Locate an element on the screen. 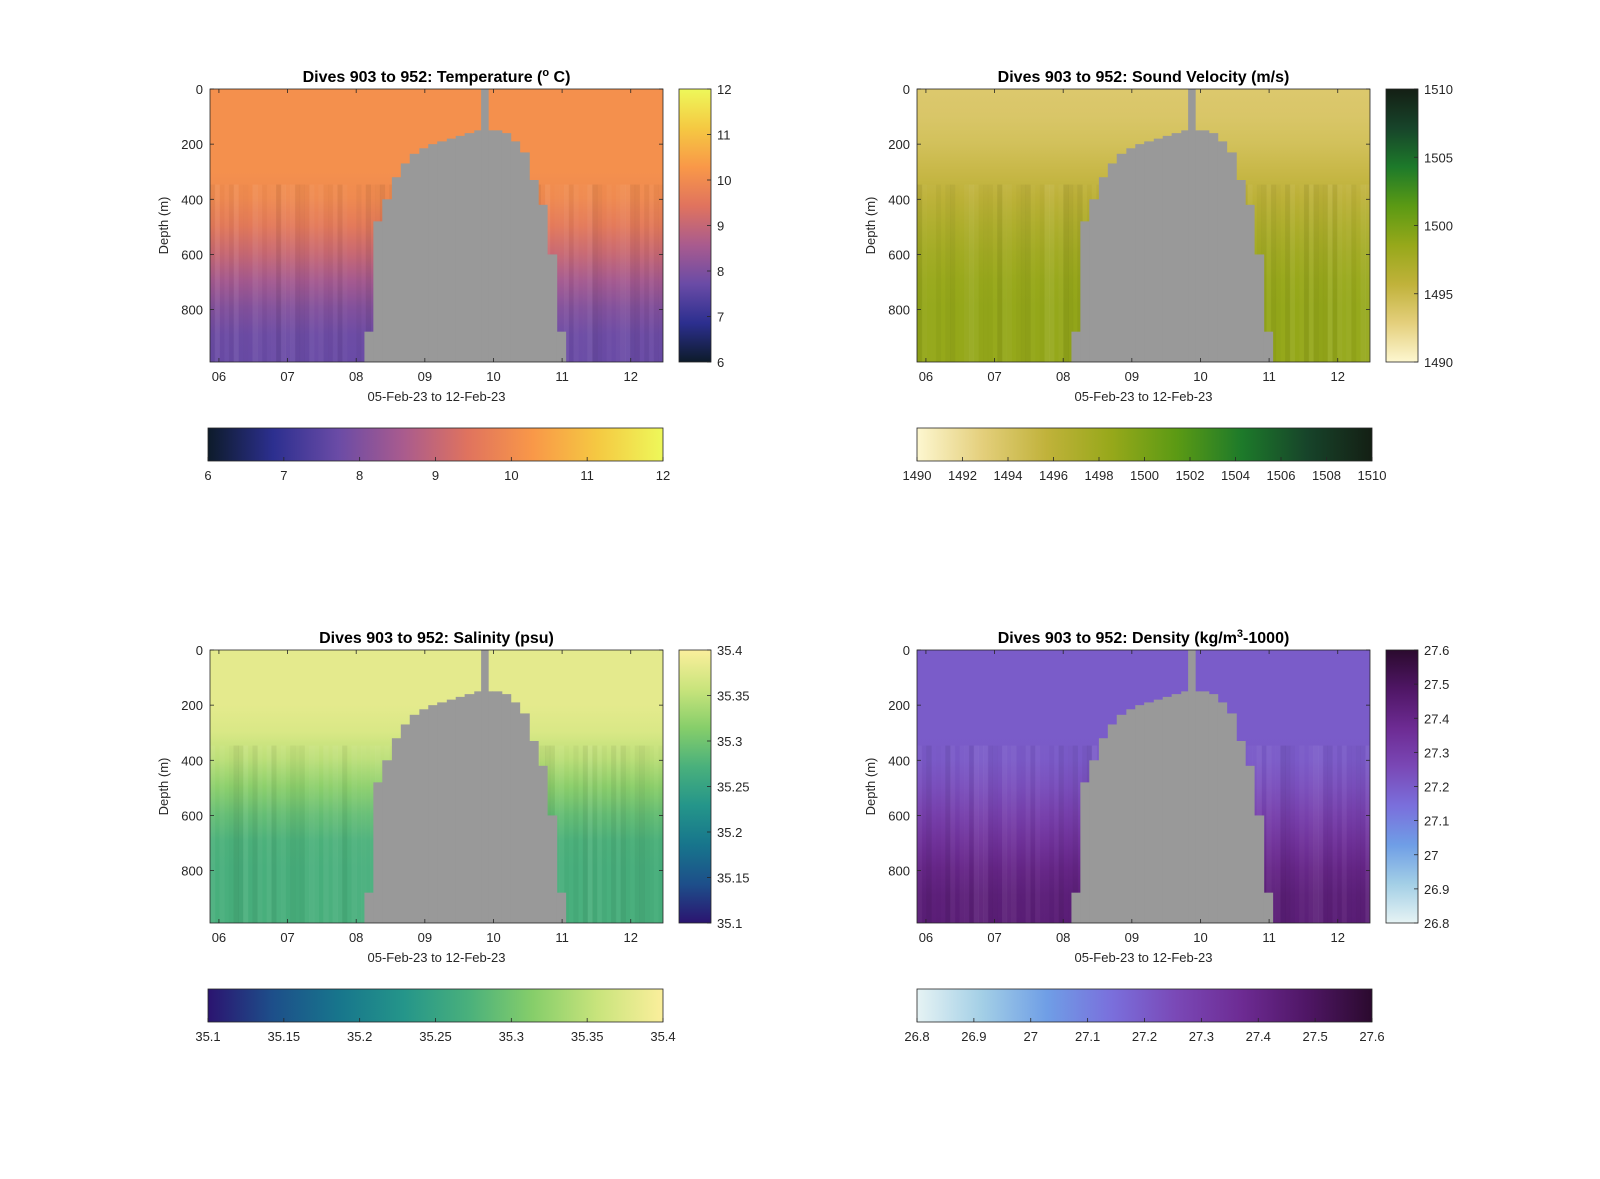  horizontal-colorbar-tick-label: 27.5 is located at coordinates (1314, 1036).